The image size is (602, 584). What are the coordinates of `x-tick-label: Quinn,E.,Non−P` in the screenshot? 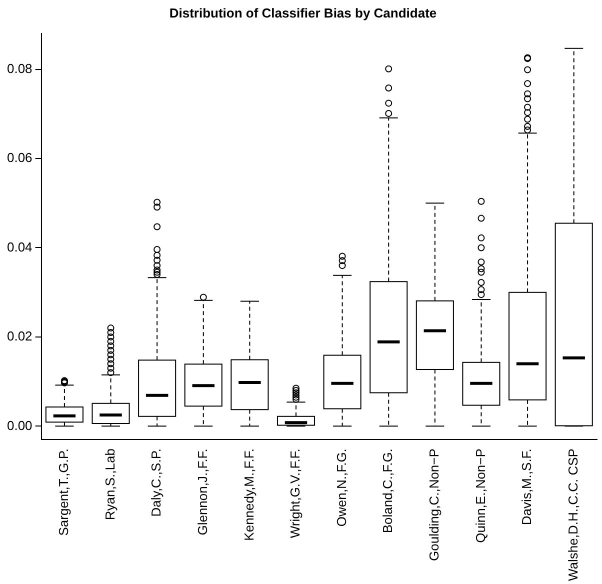 It's located at (480, 495).